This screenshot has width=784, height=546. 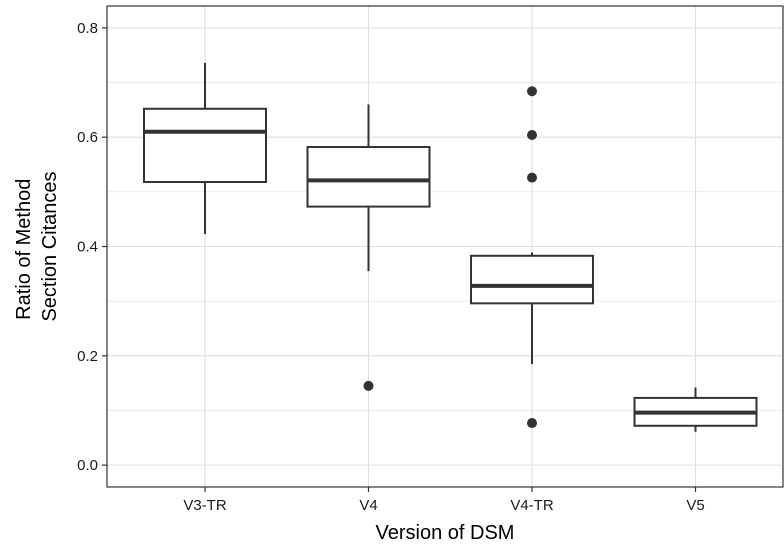 What do you see at coordinates (50, 246) in the screenshot?
I see `y-axis-title-line-2: Section Citances` at bounding box center [50, 246].